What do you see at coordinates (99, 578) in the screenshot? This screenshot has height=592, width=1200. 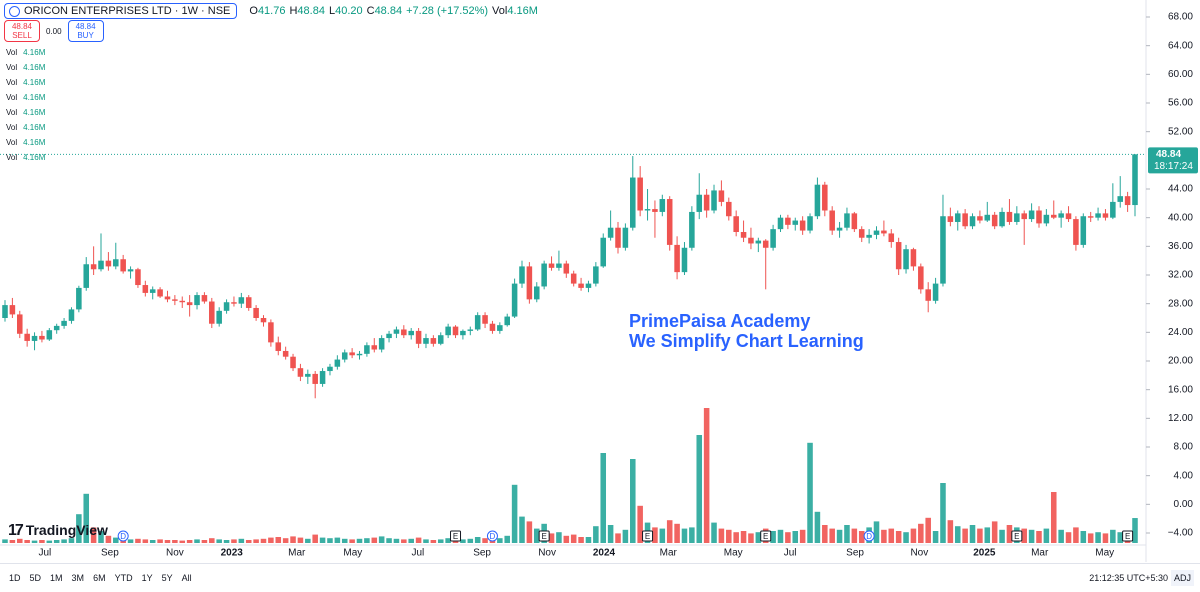 I see `range-button: 6M` at bounding box center [99, 578].